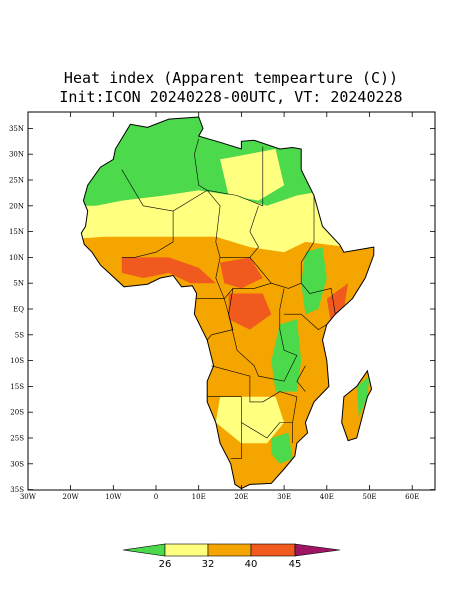 This screenshot has height=600, width=463. What do you see at coordinates (230, 97) in the screenshot?
I see `title-line: Init:ICON 20240228-00UTC, VT: 20240228` at bounding box center [230, 97].